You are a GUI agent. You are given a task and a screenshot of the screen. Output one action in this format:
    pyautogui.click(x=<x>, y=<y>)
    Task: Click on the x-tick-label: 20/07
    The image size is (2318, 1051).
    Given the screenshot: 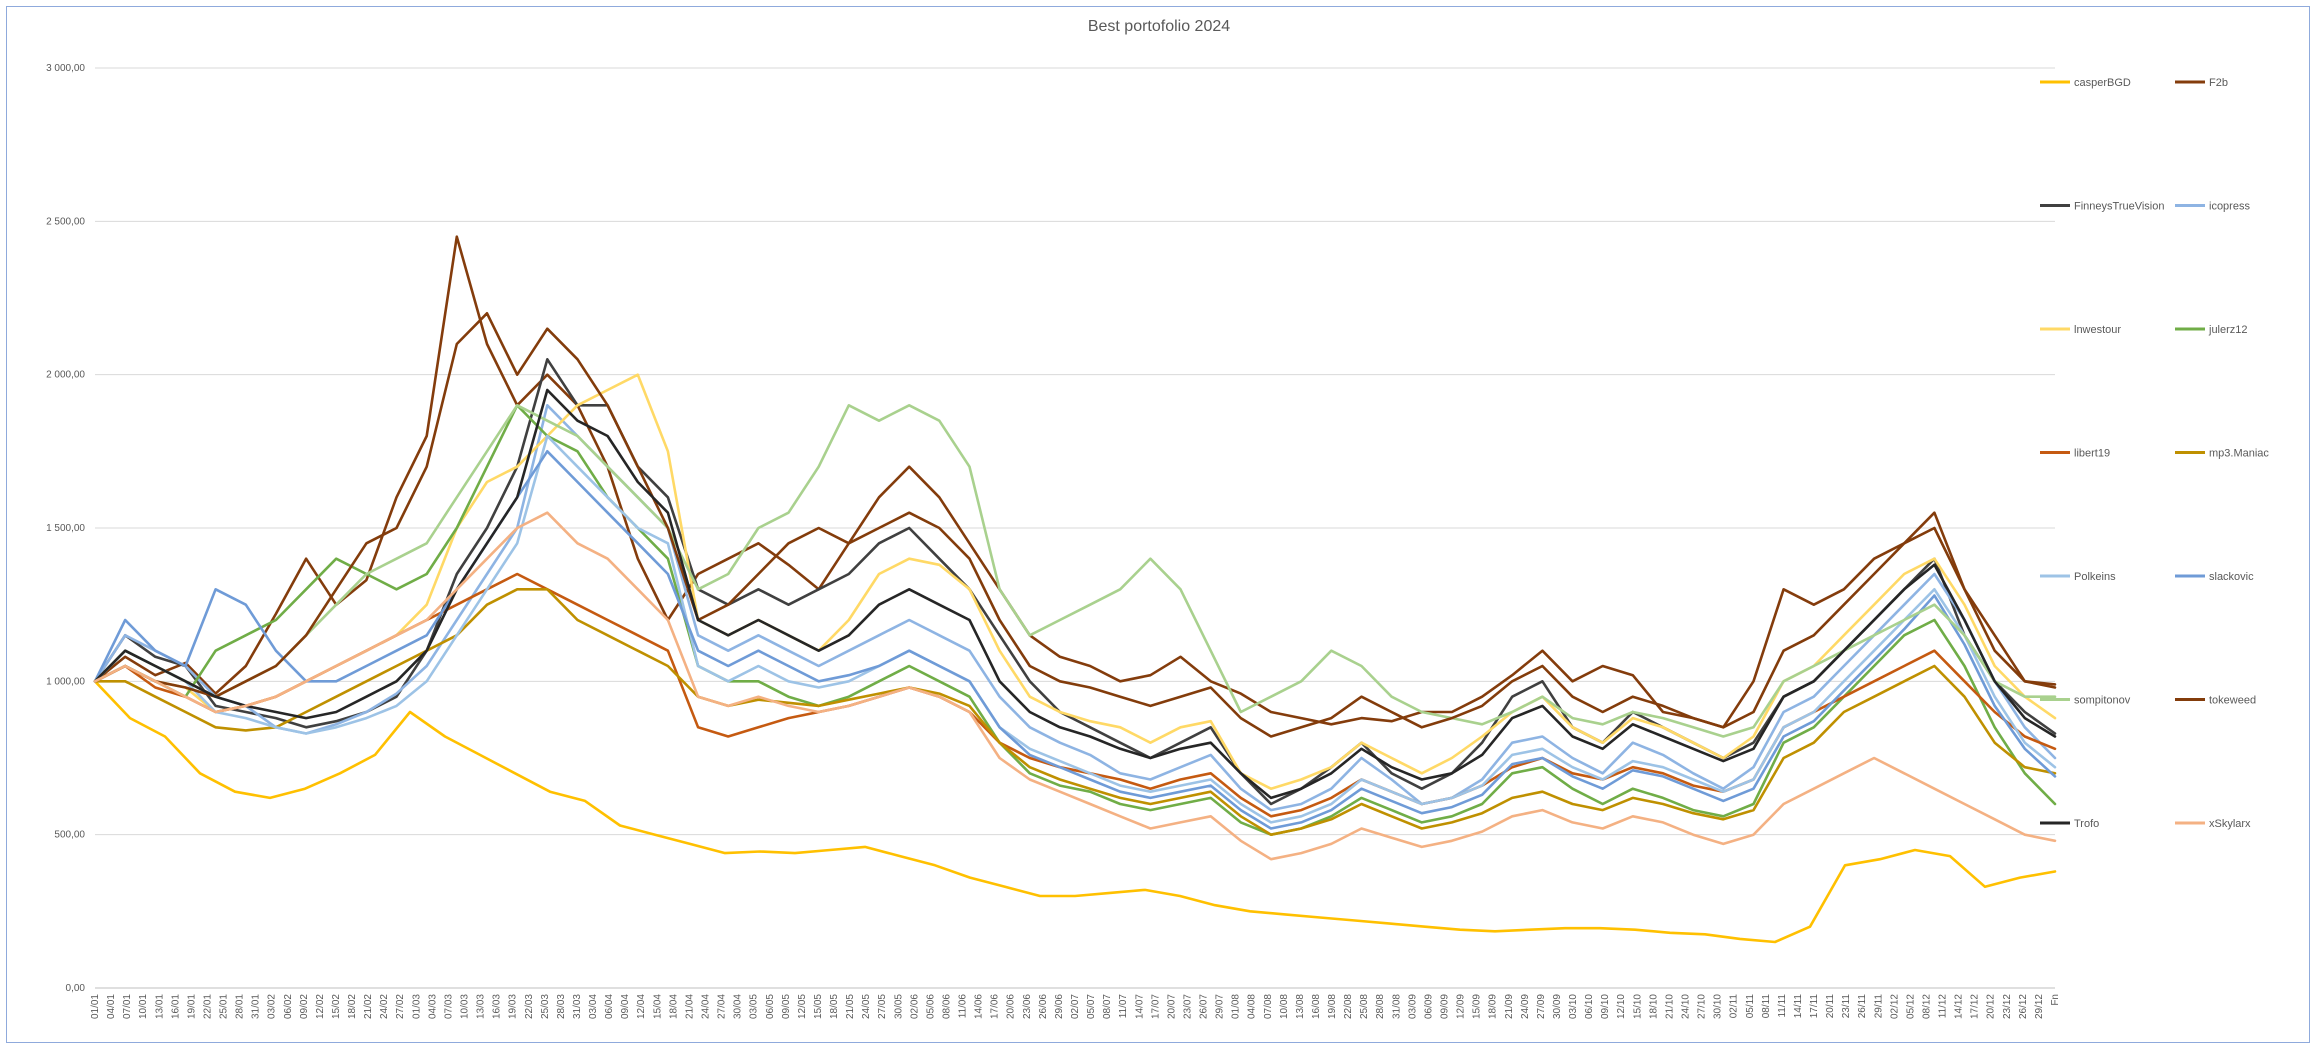 What is the action you would take?
    pyautogui.click(x=1171, y=1006)
    